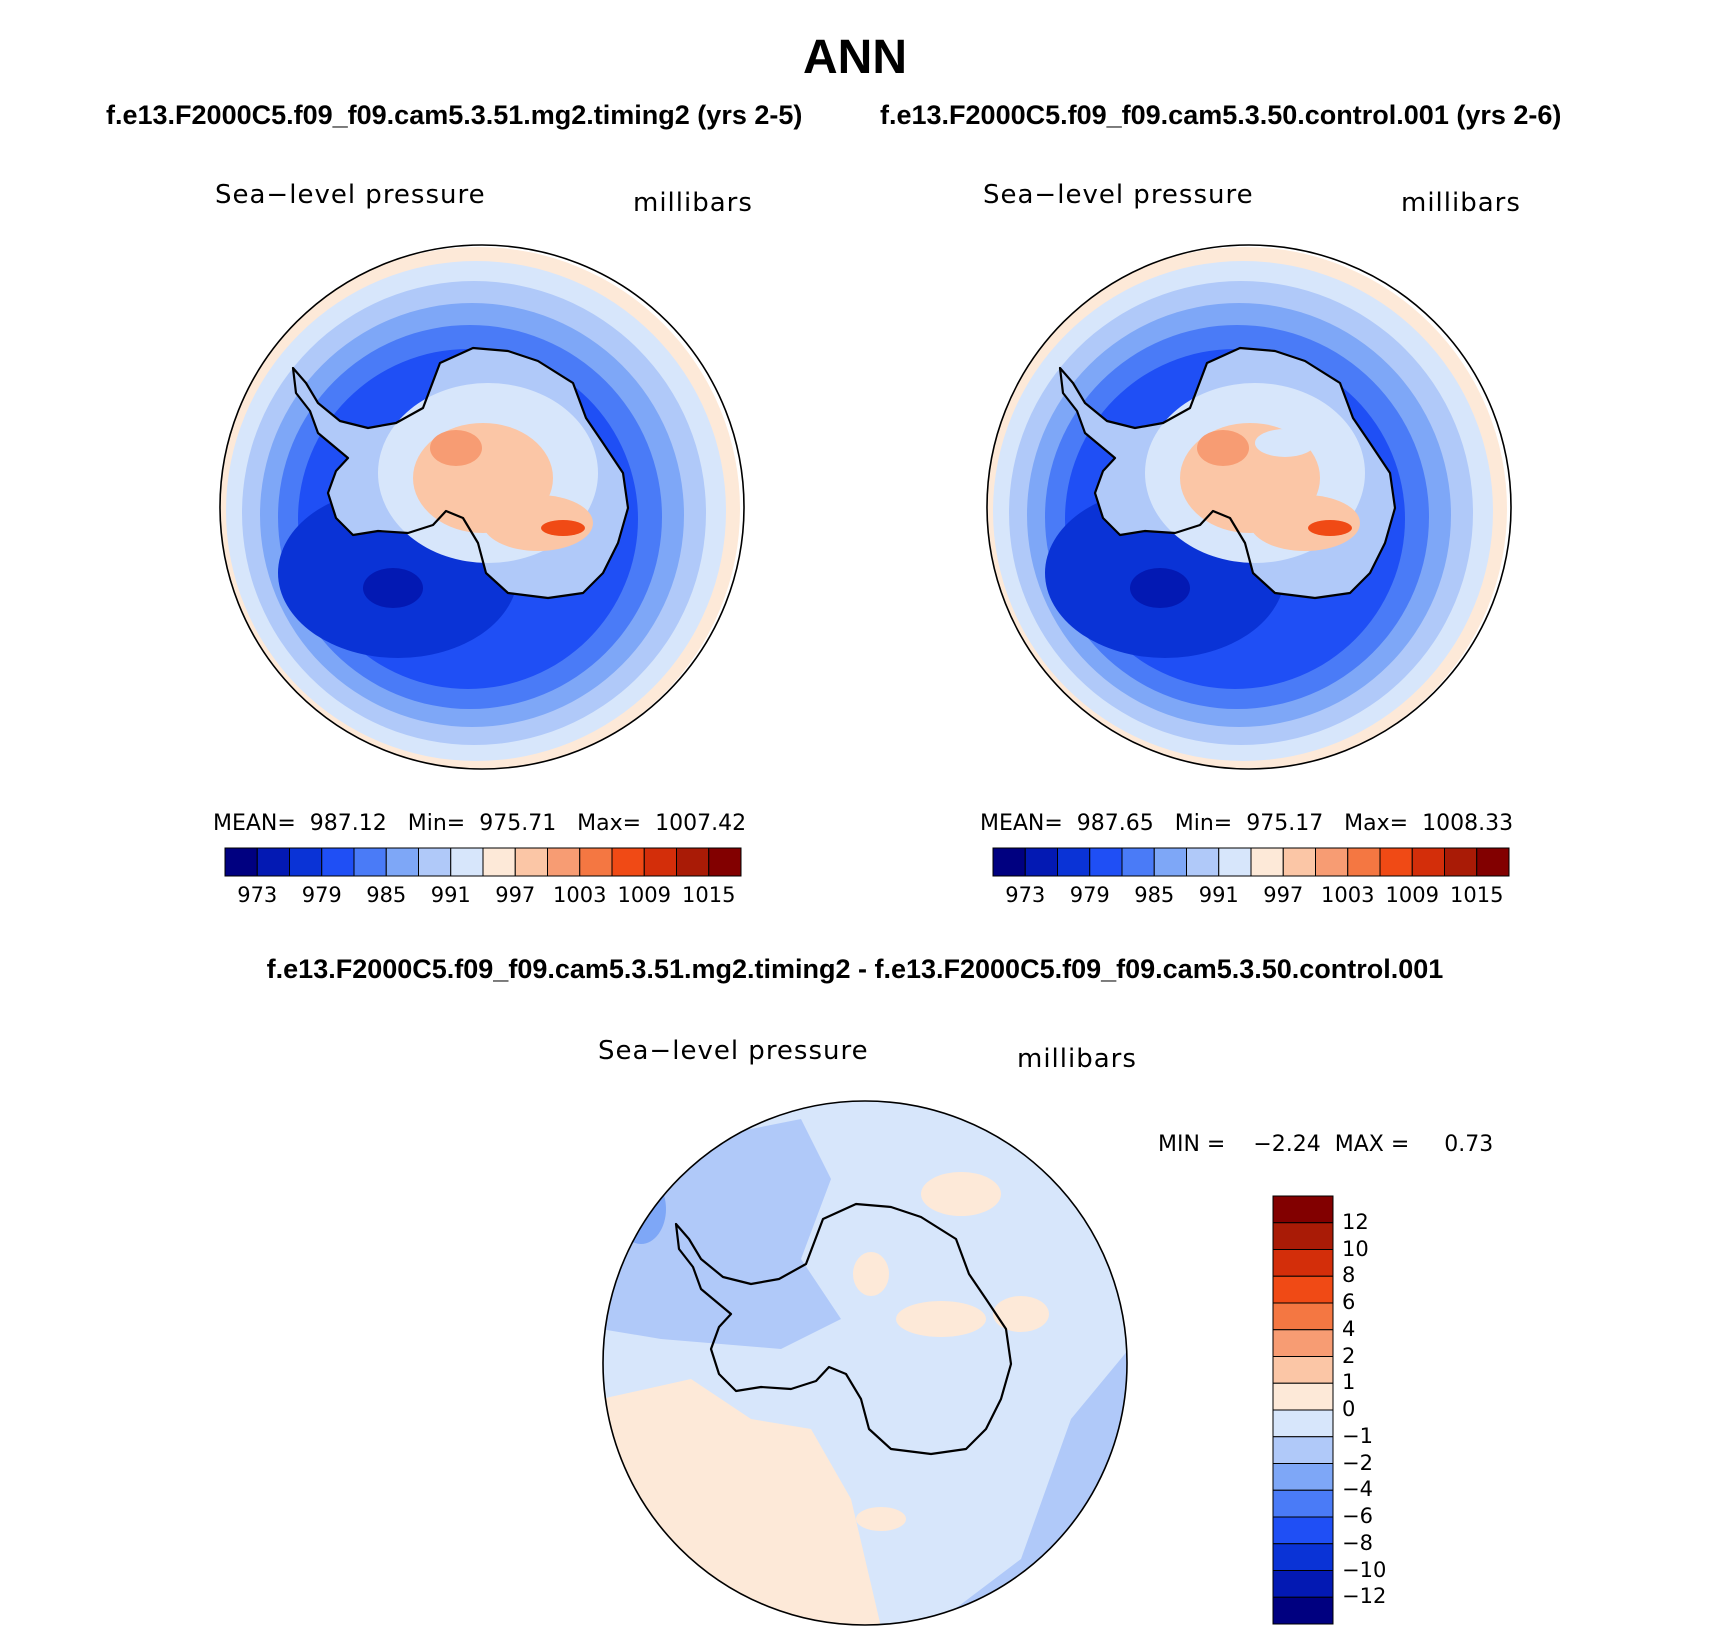 The height and width of the screenshot is (1627, 1710). I want to click on colorbar-tick-label: 1009, so click(644, 895).